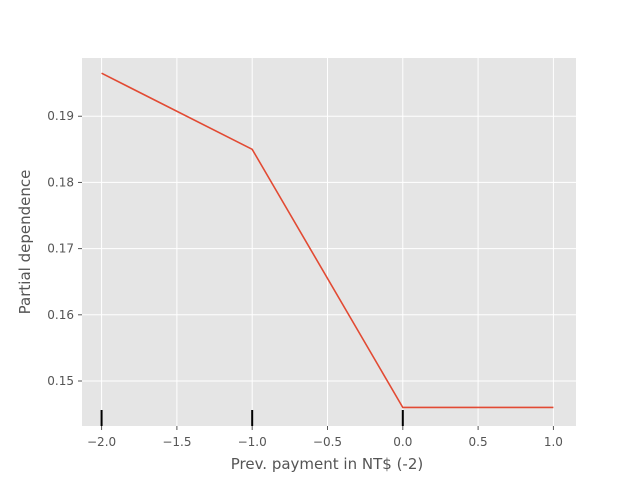  What do you see at coordinates (478, 442) in the screenshot?
I see `x-tick-label: 0.5` at bounding box center [478, 442].